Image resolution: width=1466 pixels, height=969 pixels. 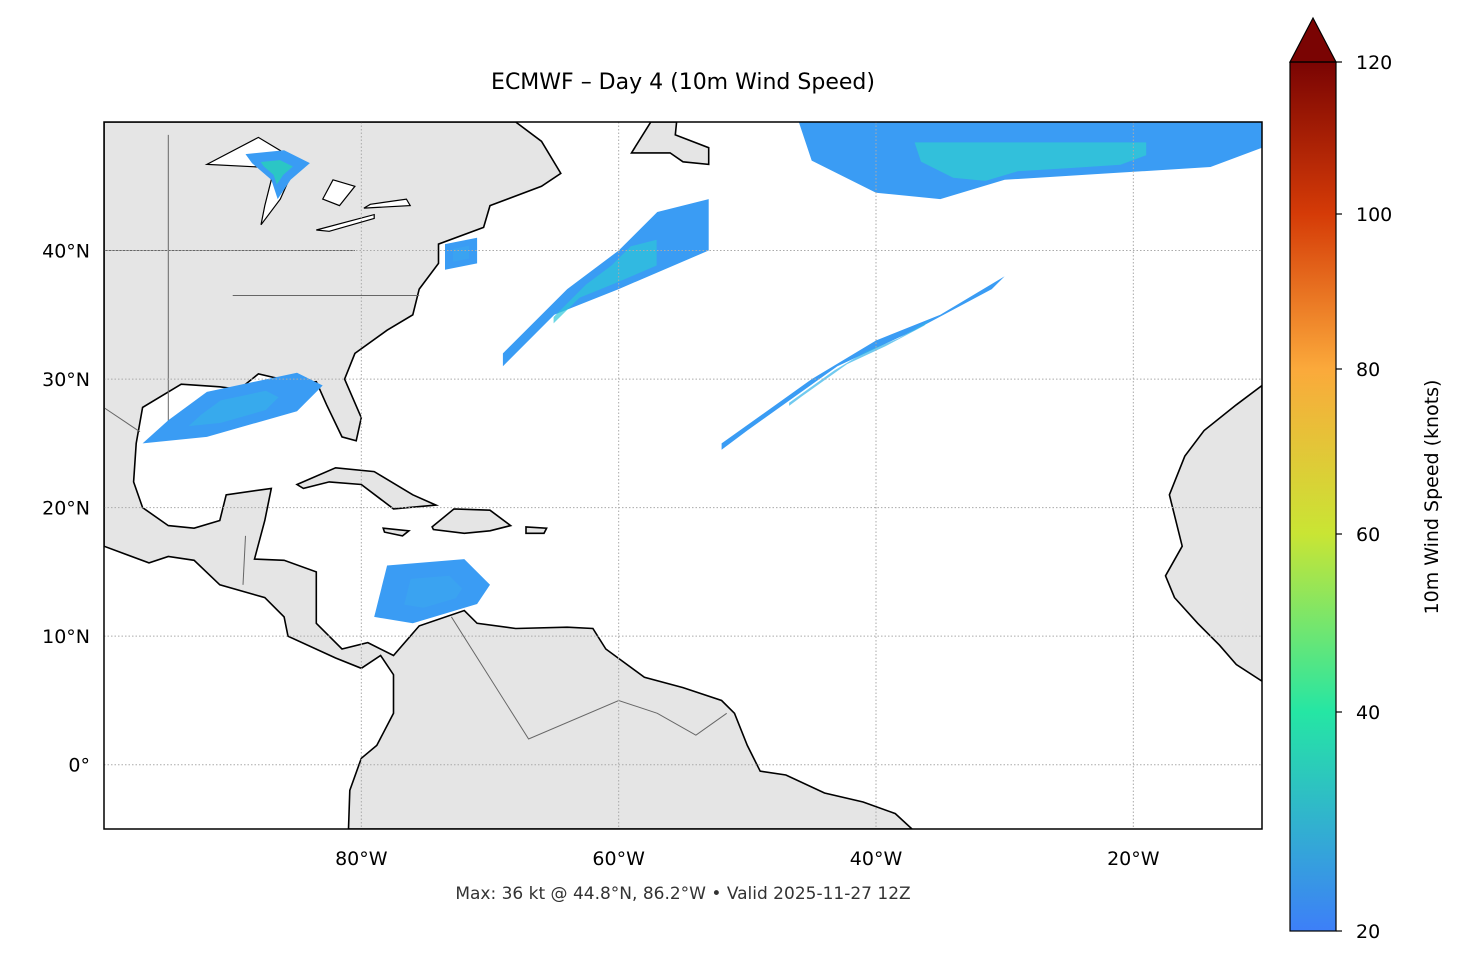 I want to click on colorbar-tick-label: 20, so click(x=1368, y=932).